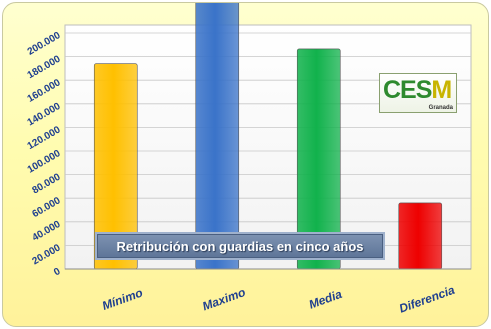 Image resolution: width=491 pixels, height=329 pixels. I want to click on y-tick-label: 40.000, so click(47, 231).